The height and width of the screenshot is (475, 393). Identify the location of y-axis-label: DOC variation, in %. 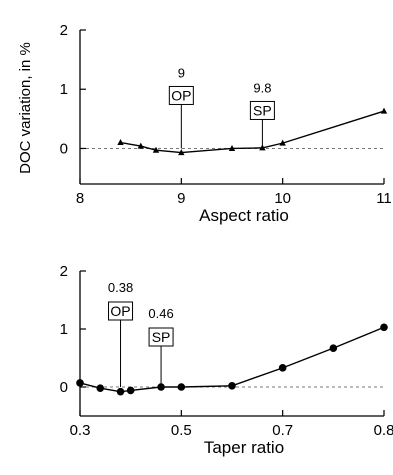
(25, 108).